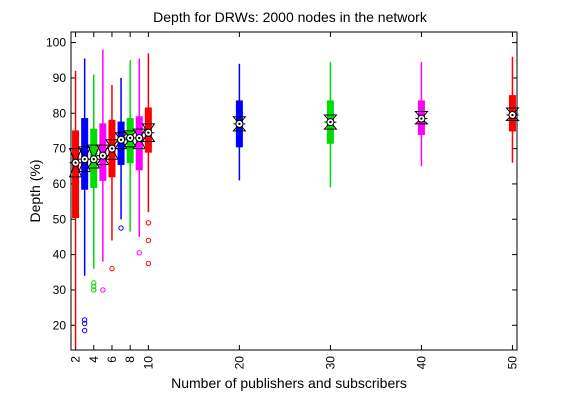 The width and height of the screenshot is (561, 420). I want to click on y-tick-label: 50, so click(60, 219).